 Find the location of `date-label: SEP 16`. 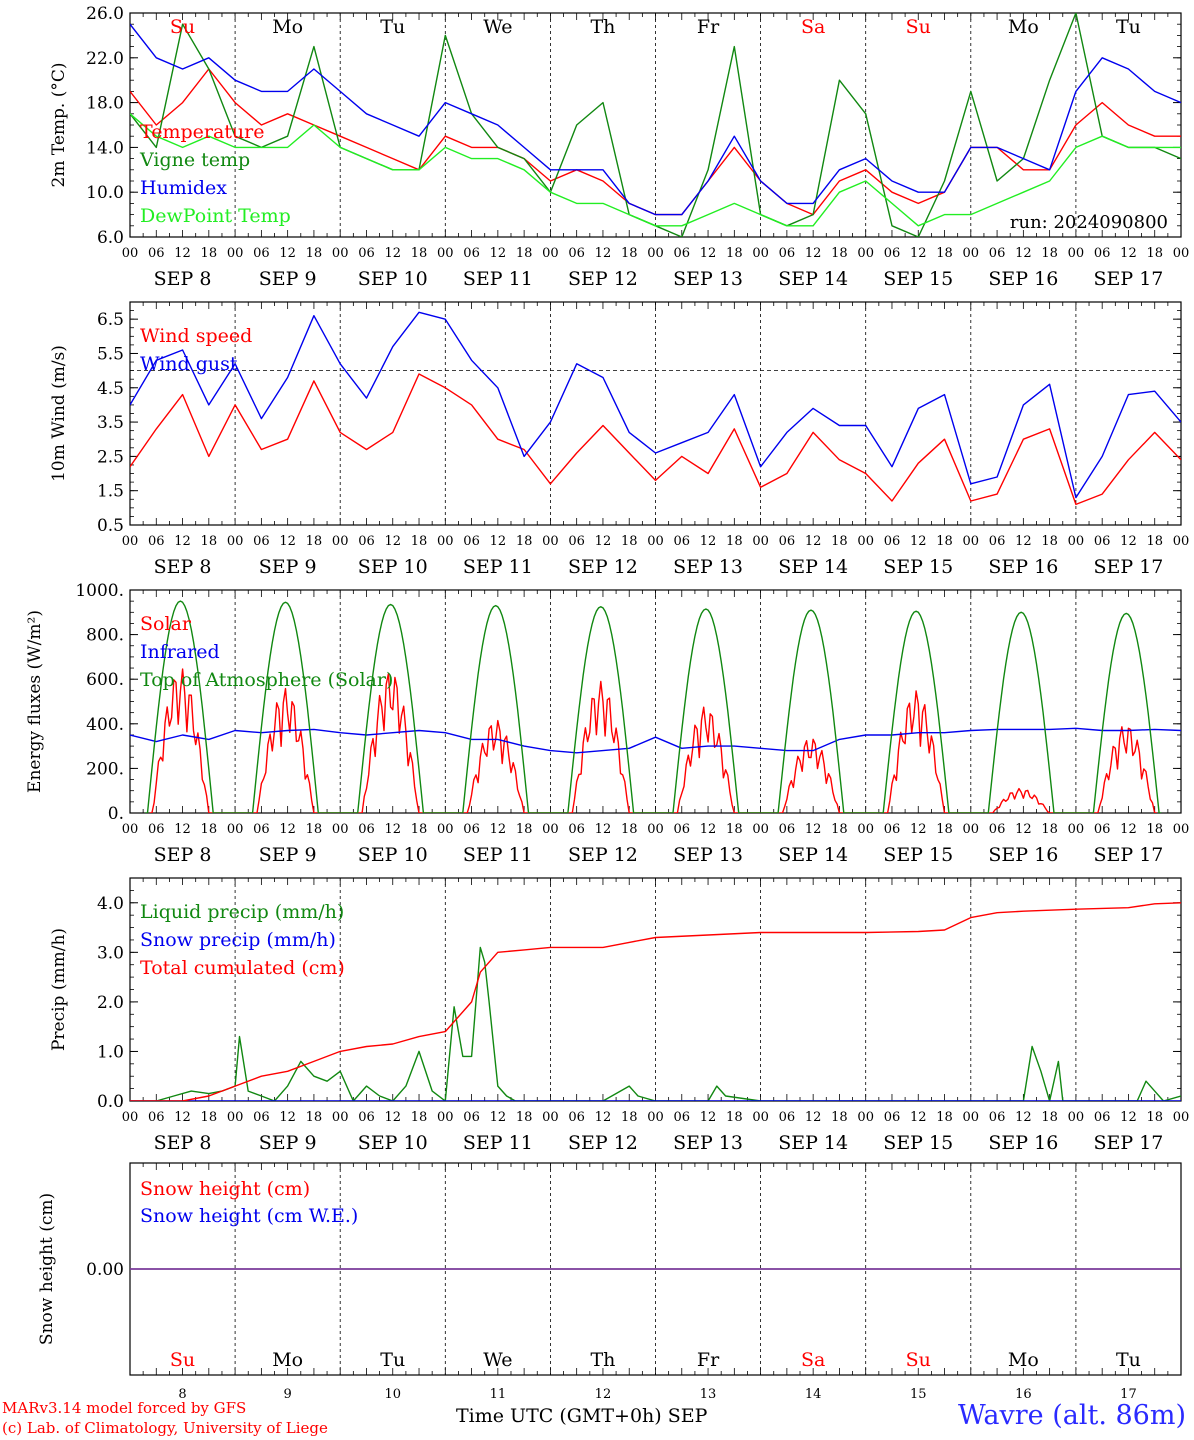

date-label: SEP 16 is located at coordinates (1023, 567).